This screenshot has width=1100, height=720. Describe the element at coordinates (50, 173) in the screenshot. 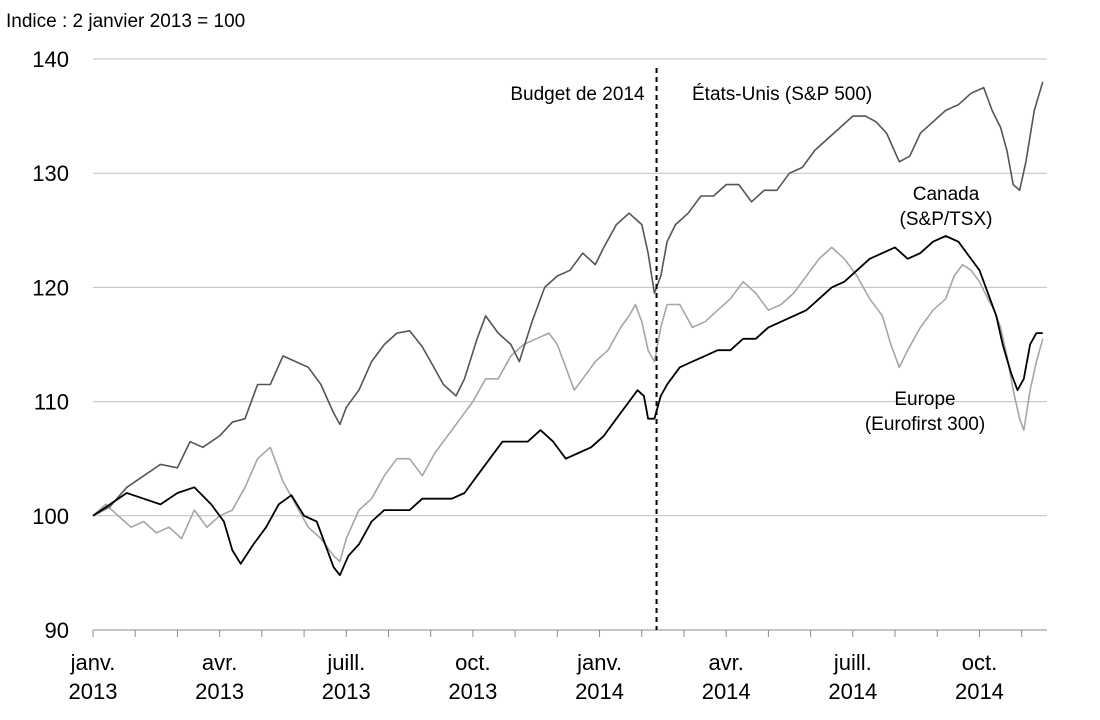

I see `y-tick-label: 130` at that location.